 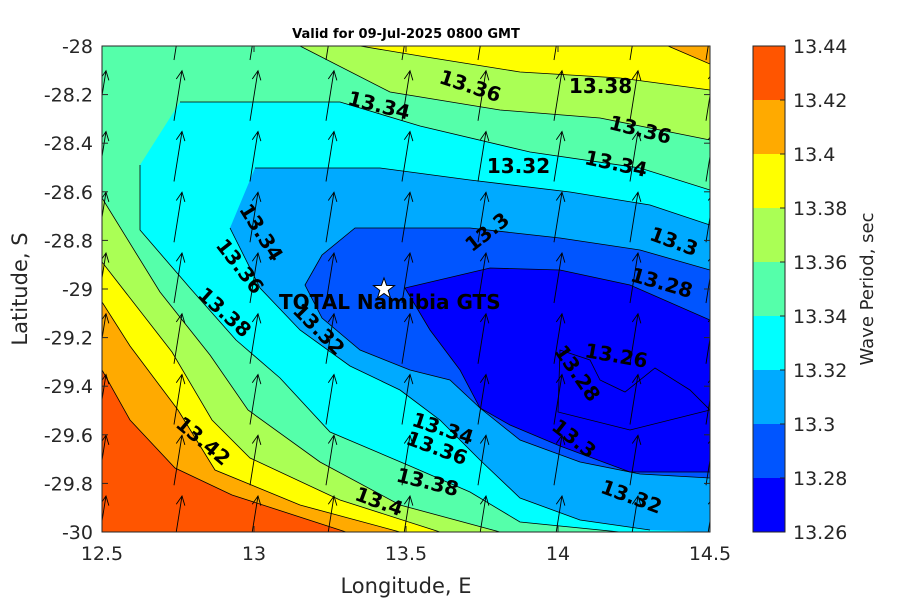 I want to click on y-tick-label: -28.4, so click(x=68, y=144).